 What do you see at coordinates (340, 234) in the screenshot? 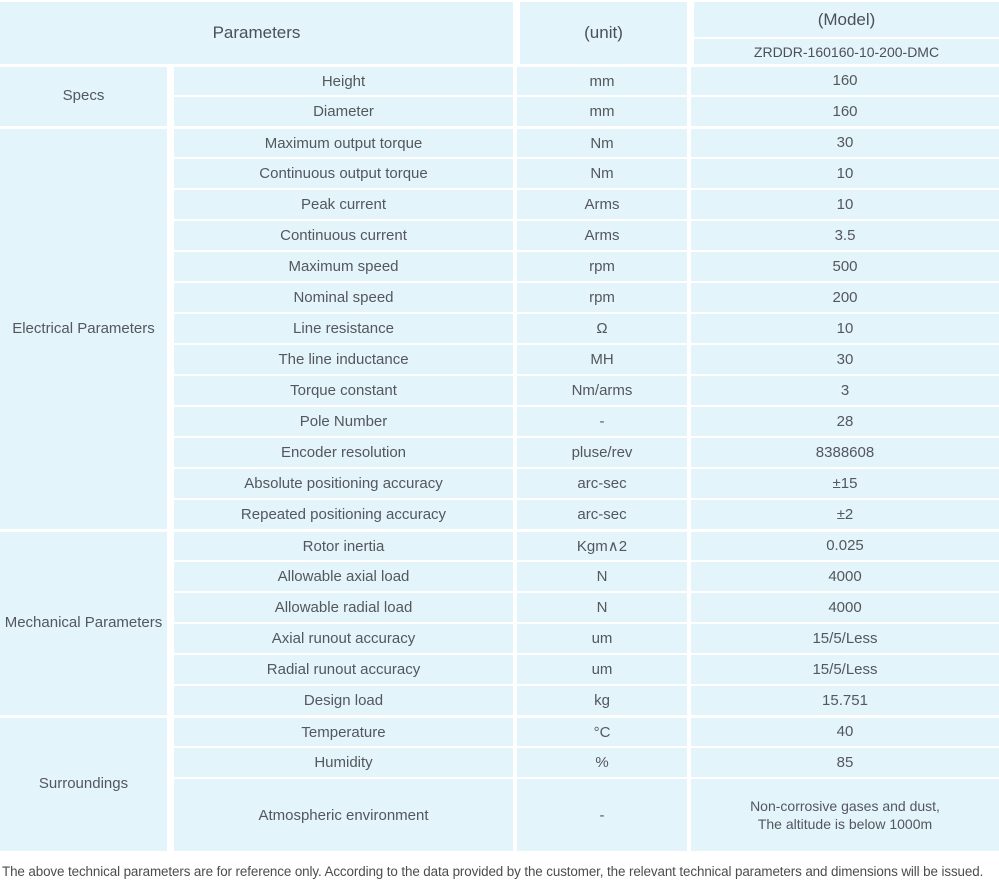
I see `param-cell: Continuous current` at bounding box center [340, 234].